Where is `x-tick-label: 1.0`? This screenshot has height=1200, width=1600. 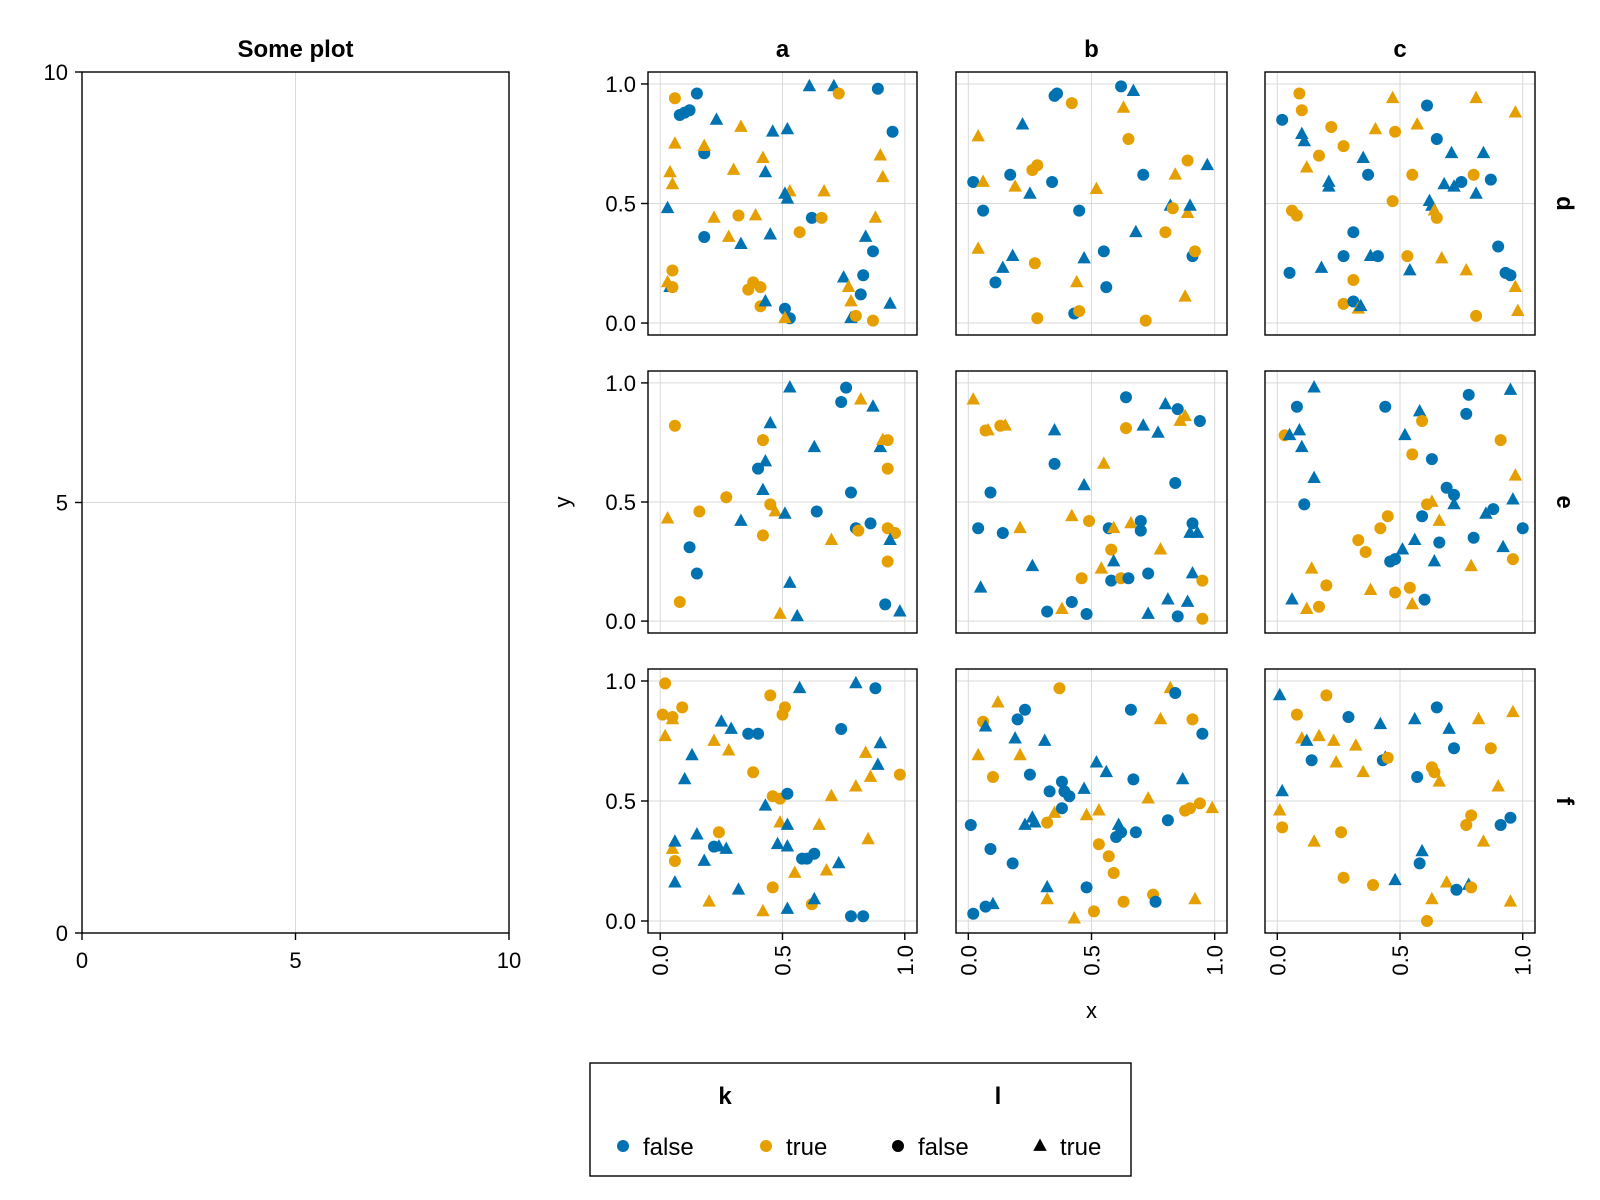
x-tick-label: 1.0 is located at coordinates (1215, 960).